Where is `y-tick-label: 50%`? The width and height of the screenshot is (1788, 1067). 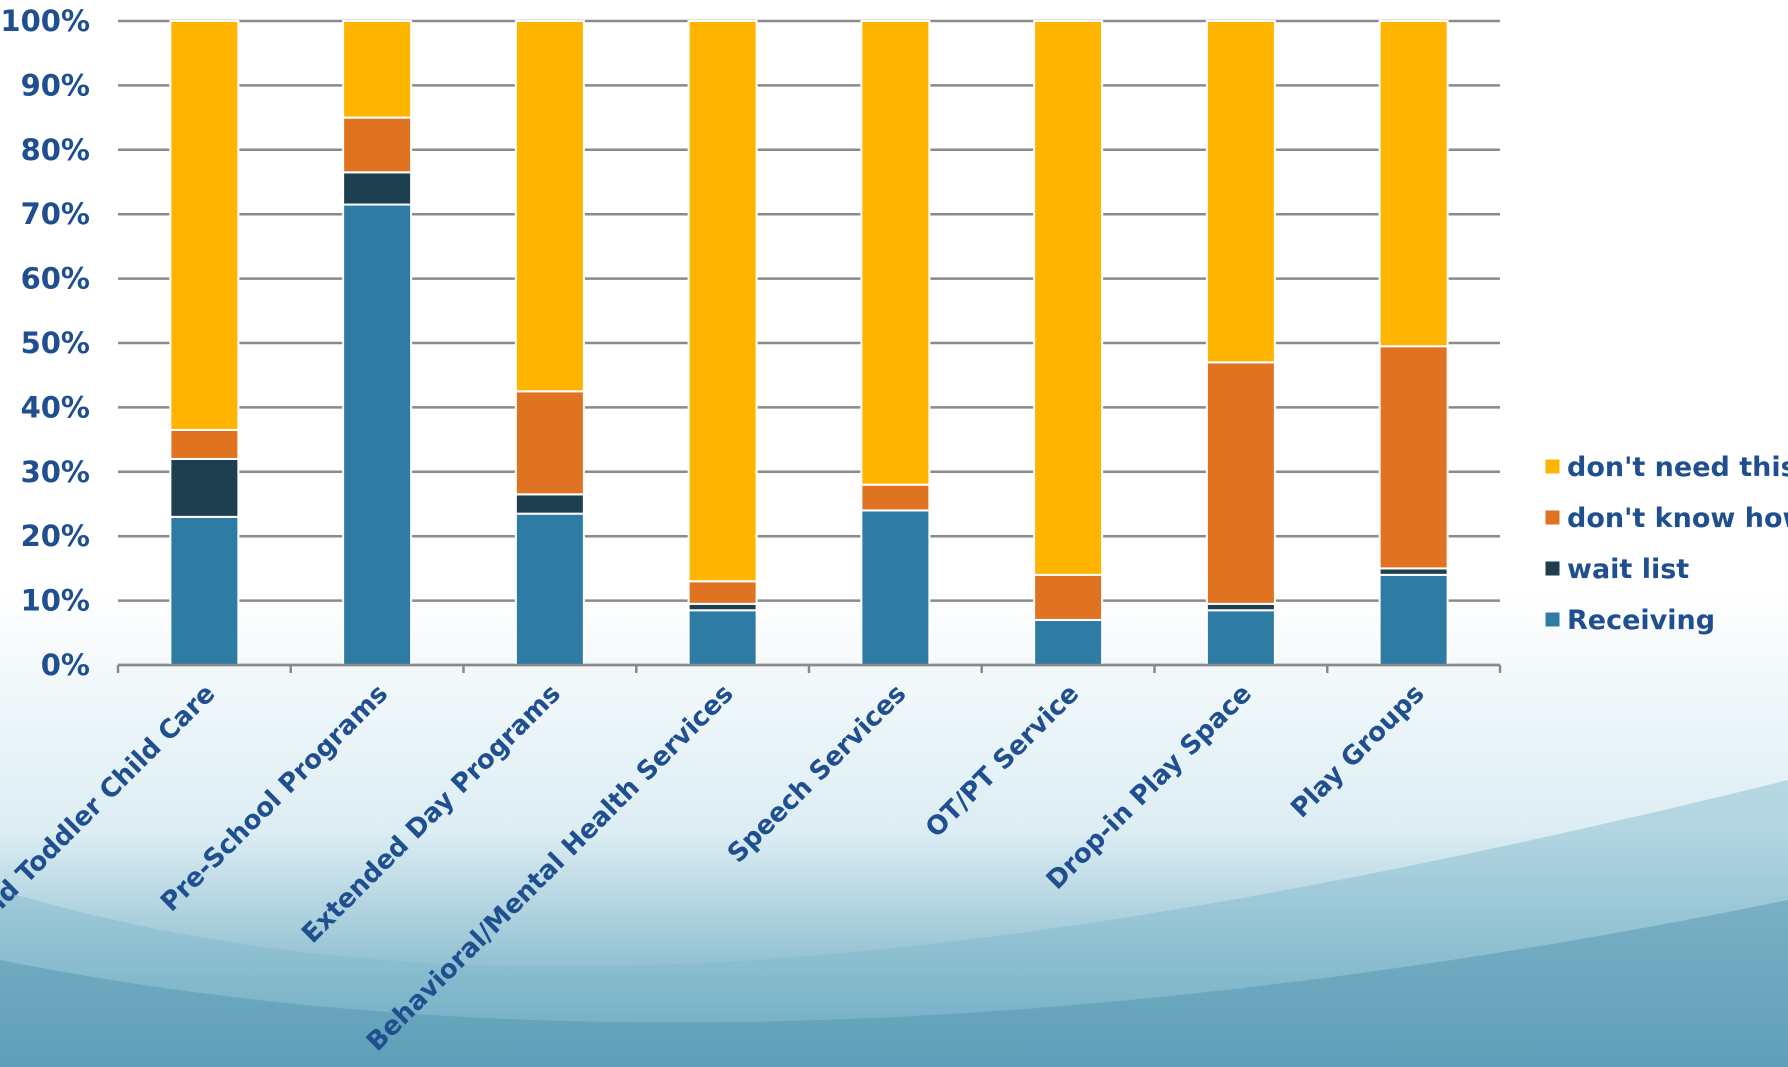 y-tick-label: 50% is located at coordinates (55, 343).